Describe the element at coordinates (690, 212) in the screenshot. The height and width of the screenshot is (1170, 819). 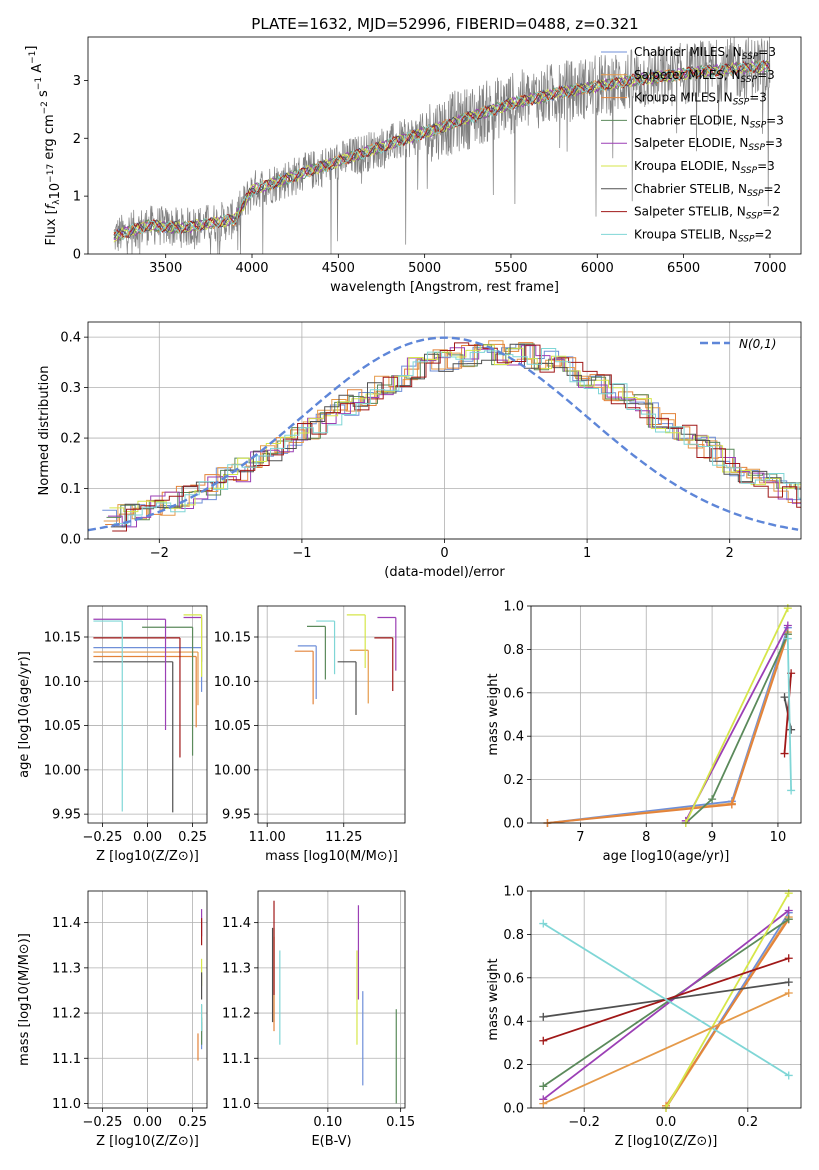
I see `legend-entry-text: Salpeter STELIB, N` at that location.